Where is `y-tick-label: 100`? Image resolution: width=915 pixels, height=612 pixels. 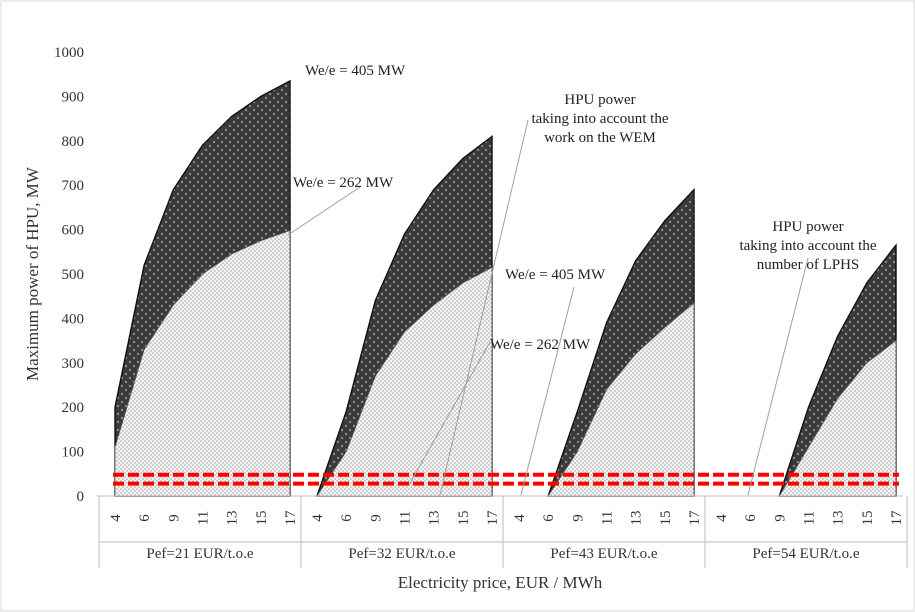
y-tick-label: 100 is located at coordinates (73, 453).